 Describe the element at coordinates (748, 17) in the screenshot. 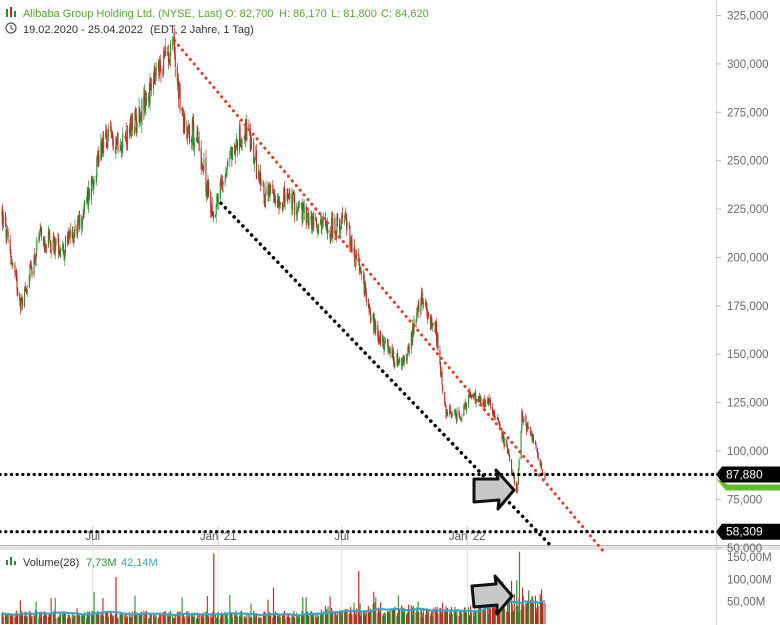

I see `y-tick-label: 325,000` at that location.